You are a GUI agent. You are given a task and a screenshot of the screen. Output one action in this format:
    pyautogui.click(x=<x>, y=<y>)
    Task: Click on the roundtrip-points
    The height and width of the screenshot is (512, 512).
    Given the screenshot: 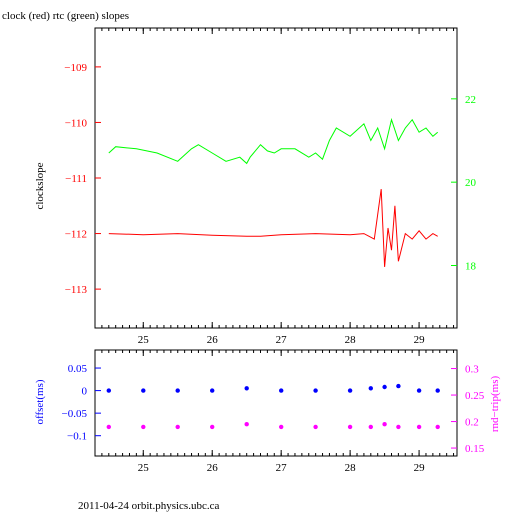 What is the action you would take?
    pyautogui.click(x=273, y=426)
    